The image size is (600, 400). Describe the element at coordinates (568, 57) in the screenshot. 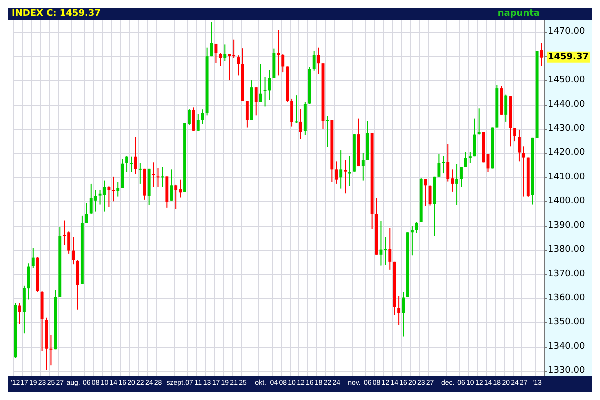

I see `text: 1459.37` at that location.